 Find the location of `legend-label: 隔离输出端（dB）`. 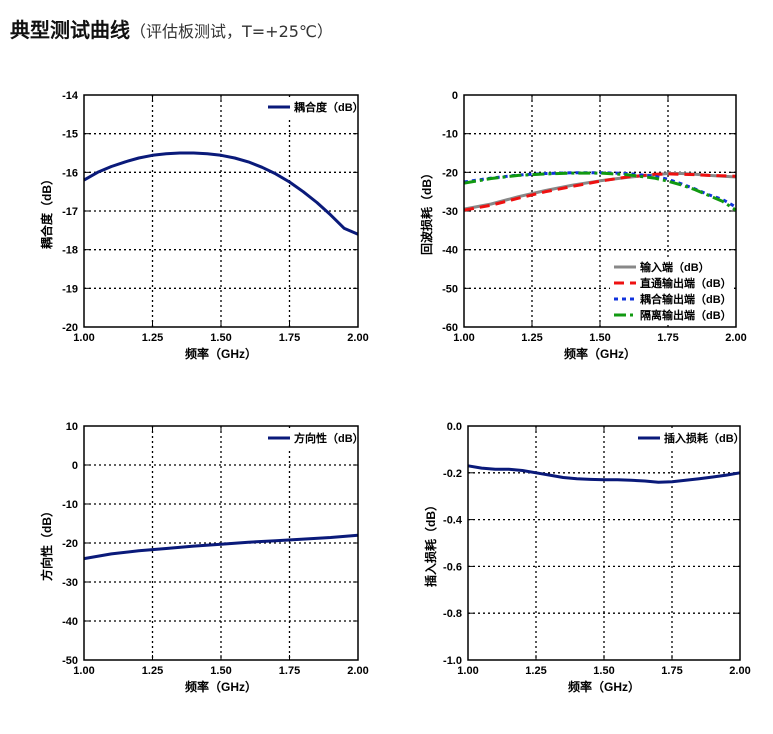

legend-label: 隔离输出端（dB） is located at coordinates (686, 315).